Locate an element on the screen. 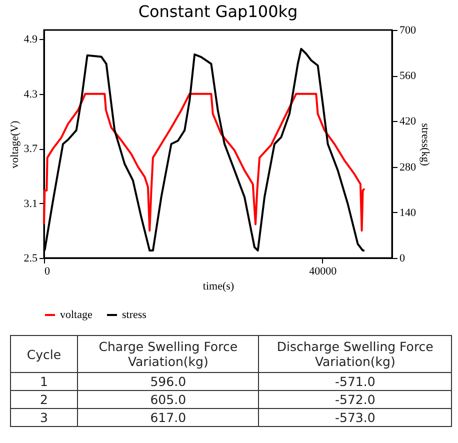  y-tick-label: 3.7 is located at coordinates (31, 149).